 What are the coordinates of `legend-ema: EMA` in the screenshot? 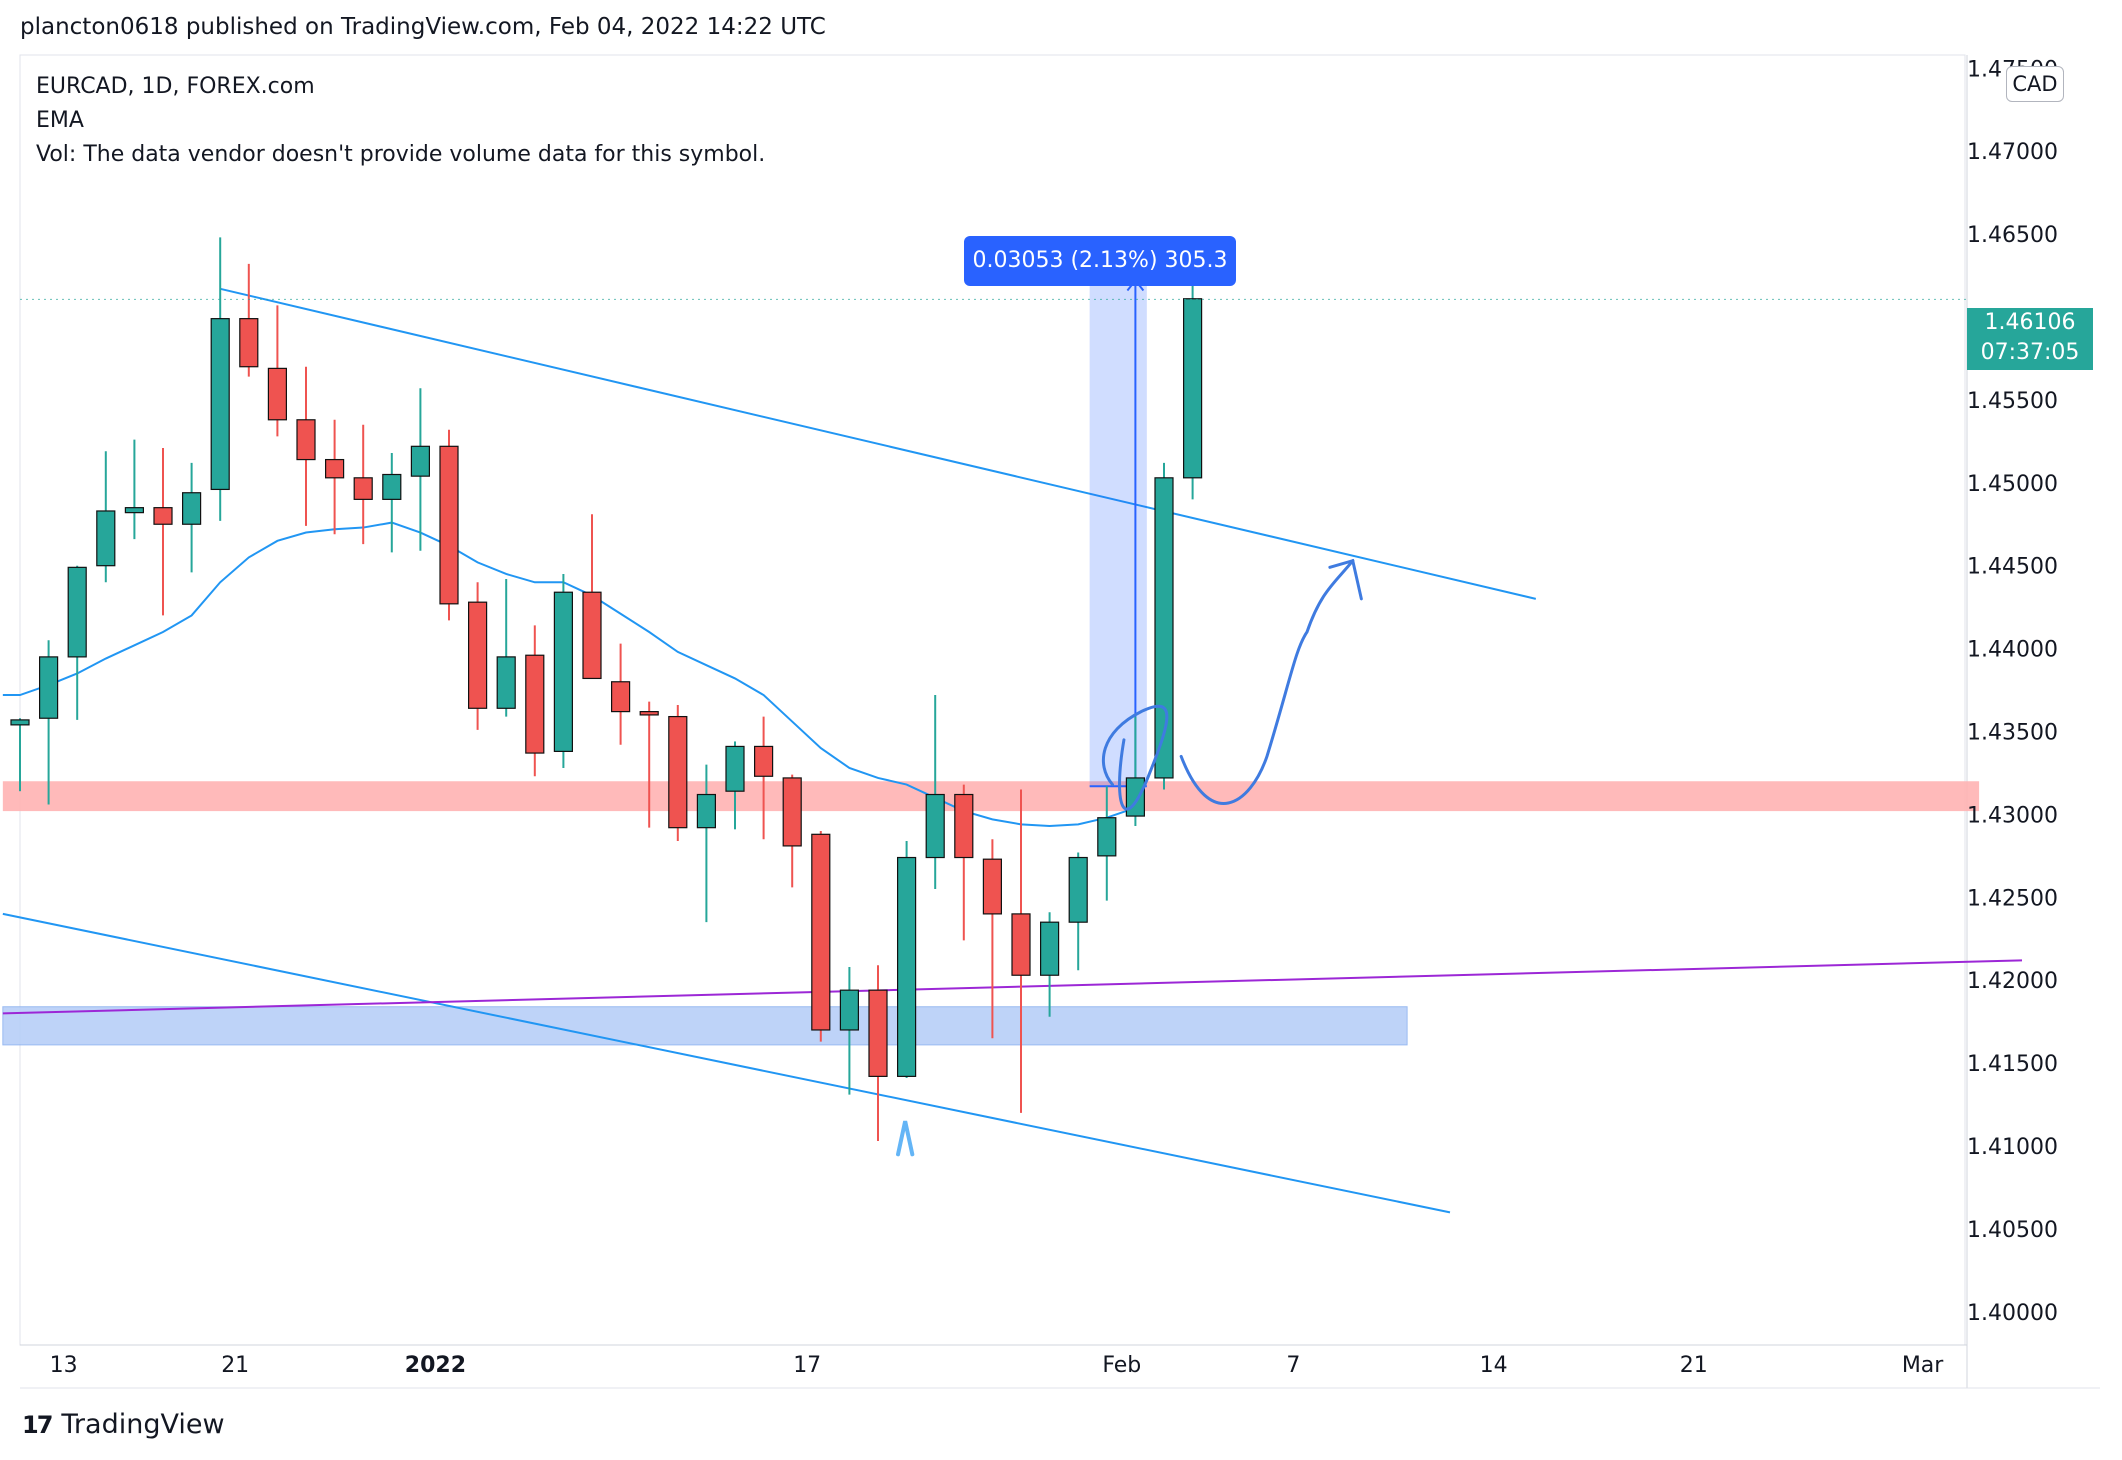 It's located at (60, 120).